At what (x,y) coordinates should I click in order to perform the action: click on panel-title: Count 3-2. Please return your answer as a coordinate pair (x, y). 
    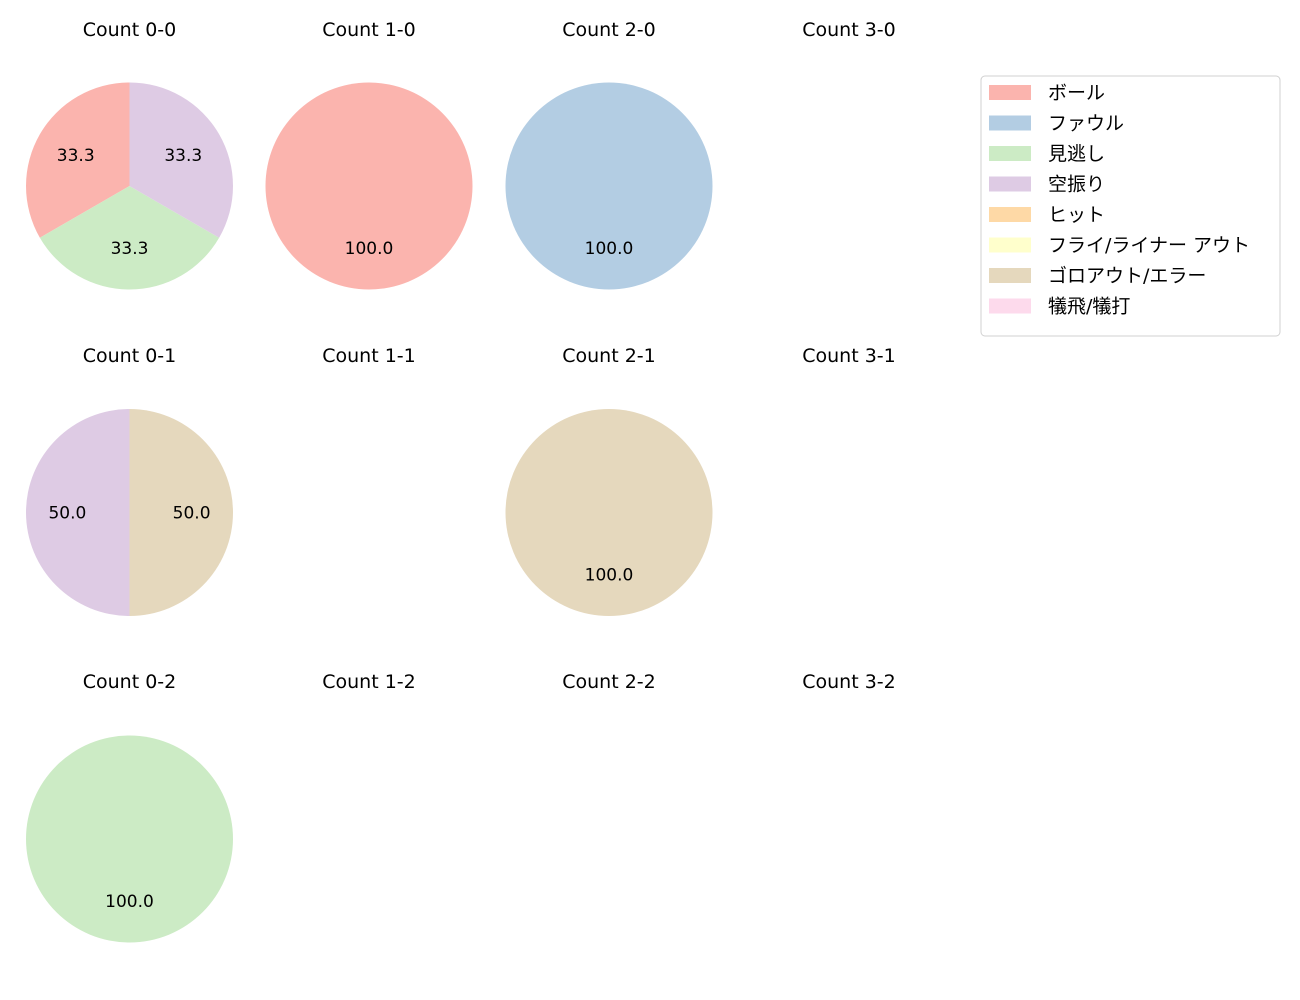
    Looking at the image, I should click on (849, 682).